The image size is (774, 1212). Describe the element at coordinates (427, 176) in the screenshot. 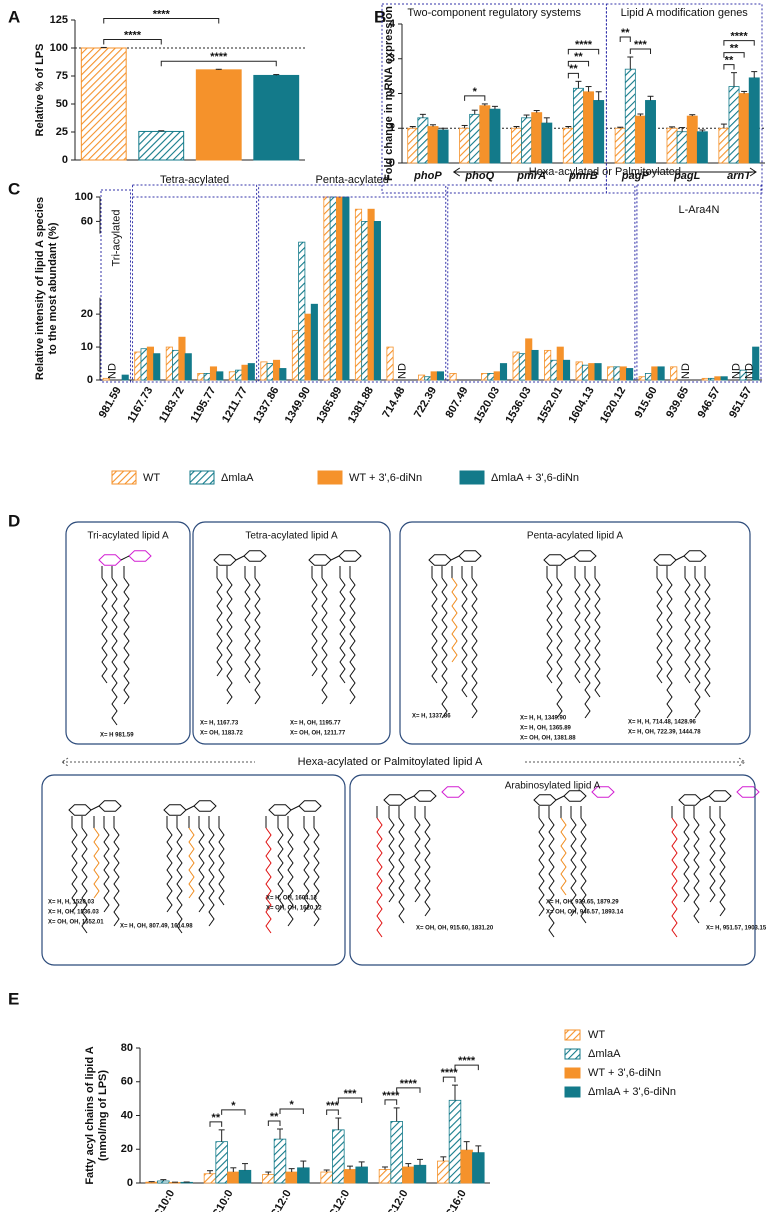

I see `x-tick-label: phoP` at that location.